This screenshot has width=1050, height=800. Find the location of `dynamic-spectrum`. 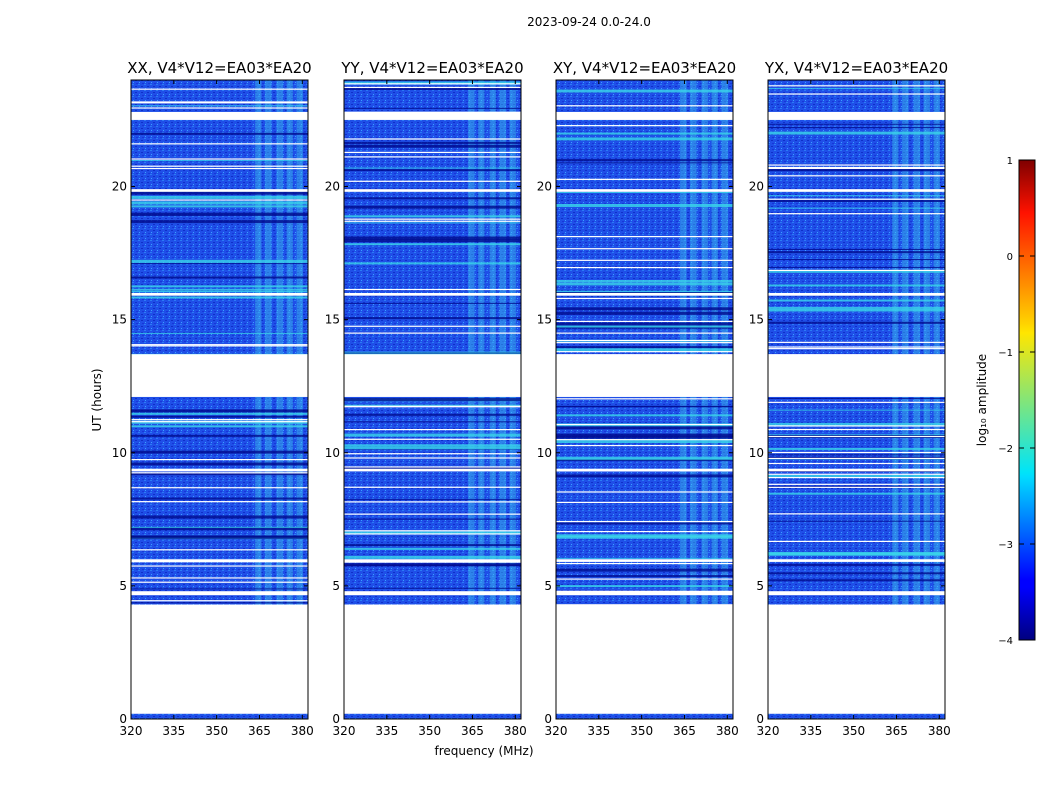

dynamic-spectrum is located at coordinates (644, 399).